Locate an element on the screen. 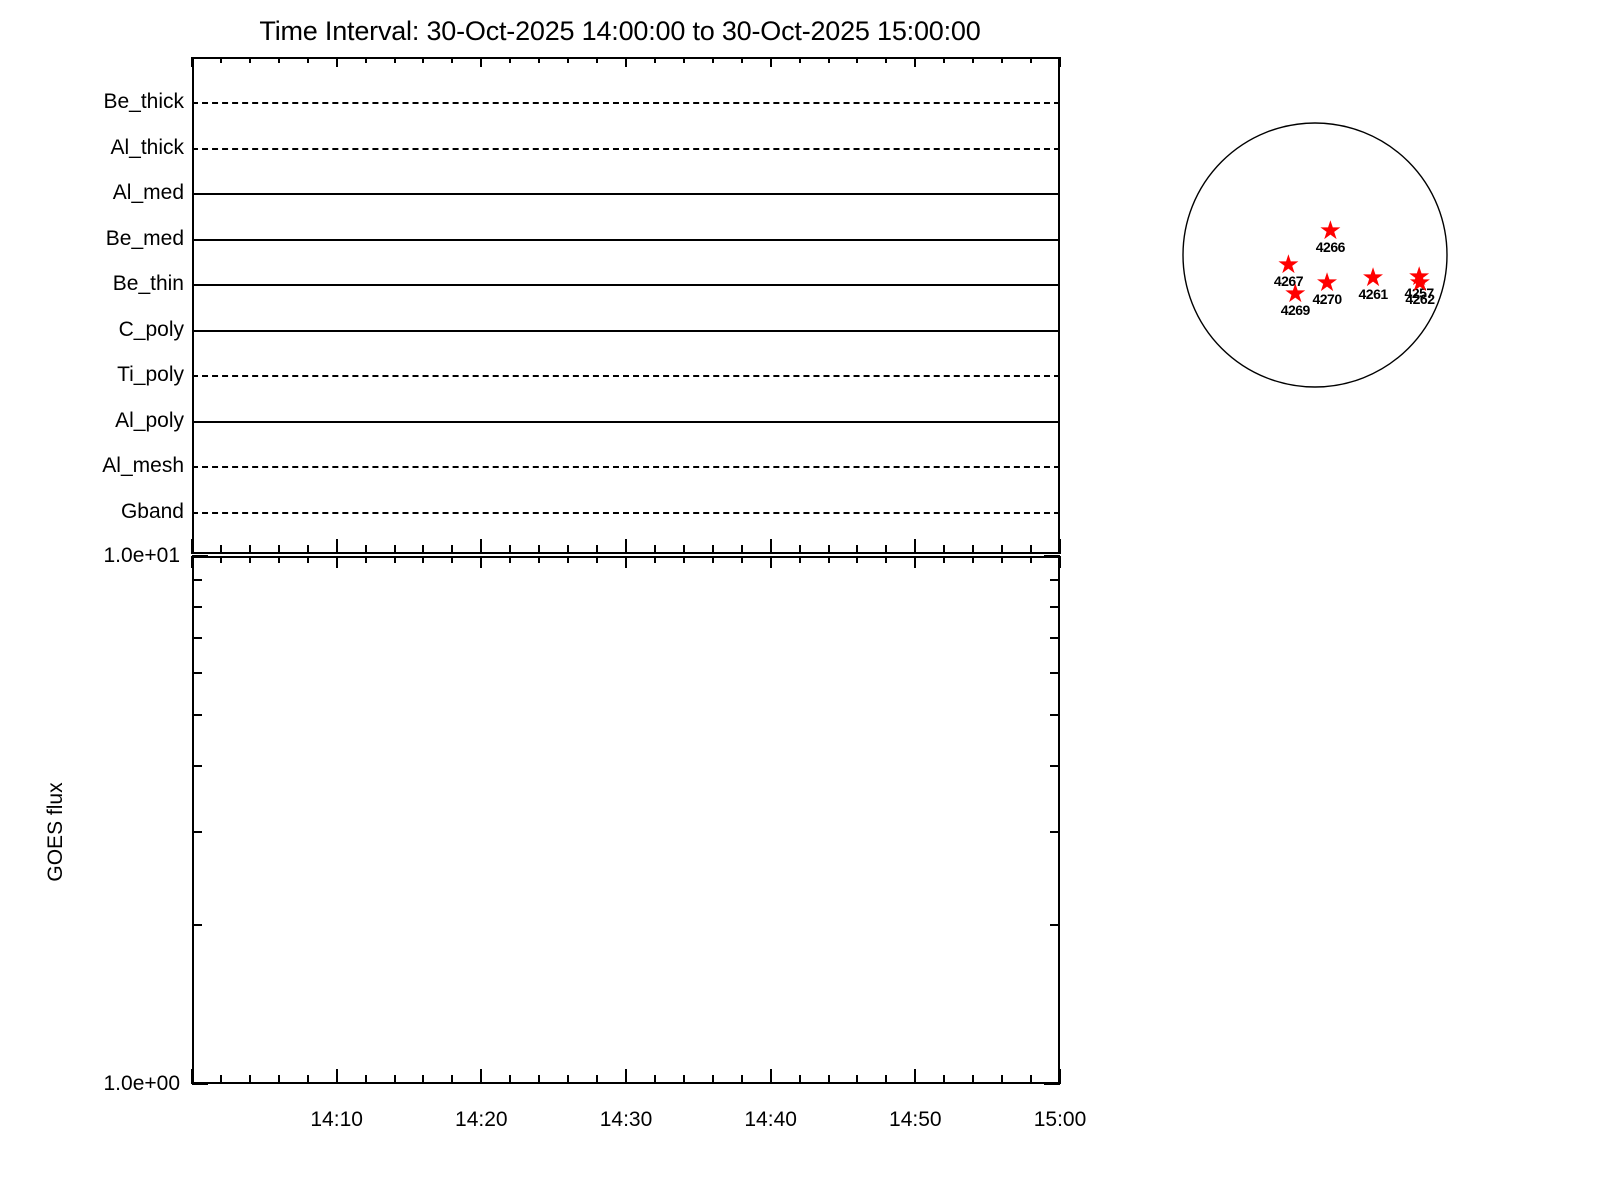 The width and height of the screenshot is (1600, 1200). filter-line-al_med is located at coordinates (626, 194).